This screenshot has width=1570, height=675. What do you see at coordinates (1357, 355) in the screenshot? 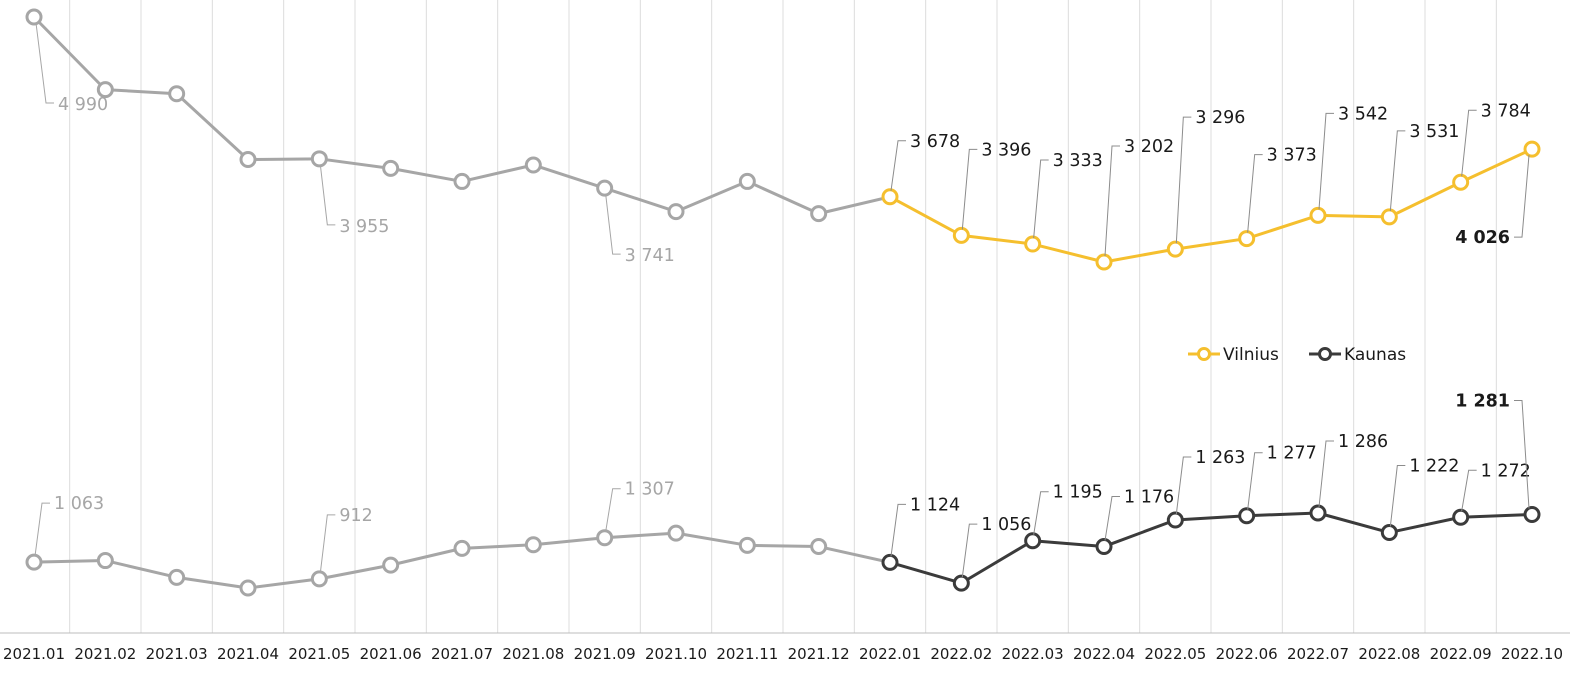
I see `legend-item-kaunas: Kaunas` at bounding box center [1357, 355].